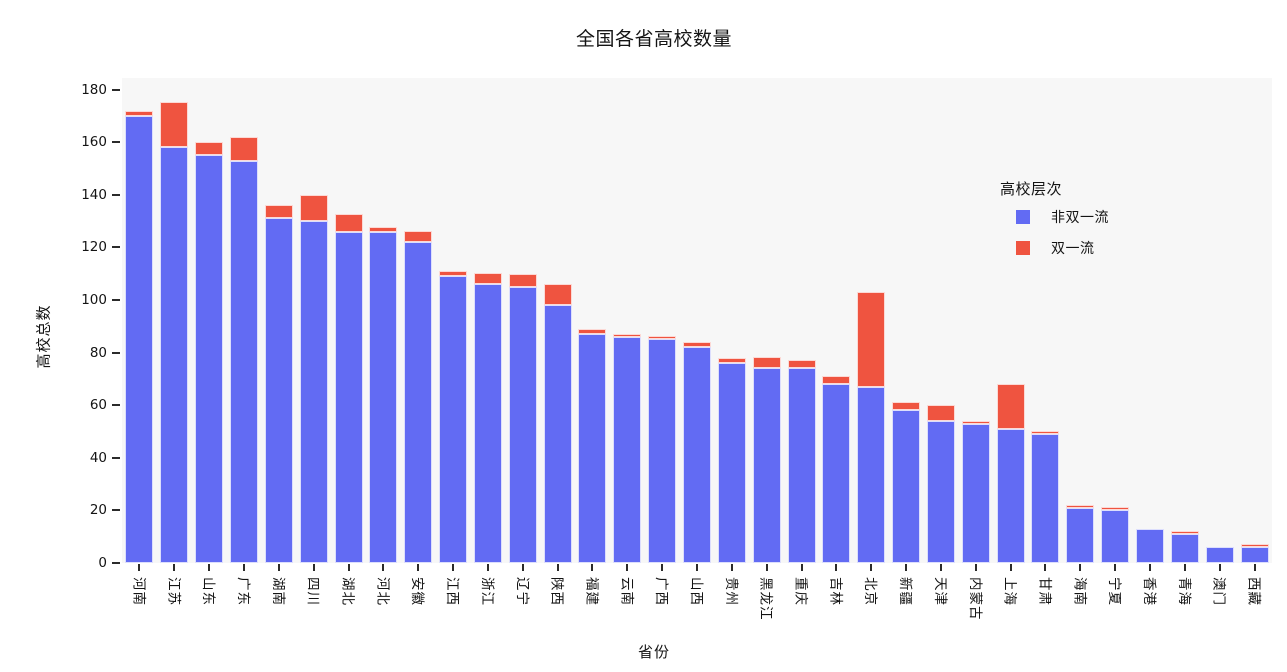  What do you see at coordinates (1184, 532) in the screenshot?
I see `bar-segment-青海-双一流` at bounding box center [1184, 532].